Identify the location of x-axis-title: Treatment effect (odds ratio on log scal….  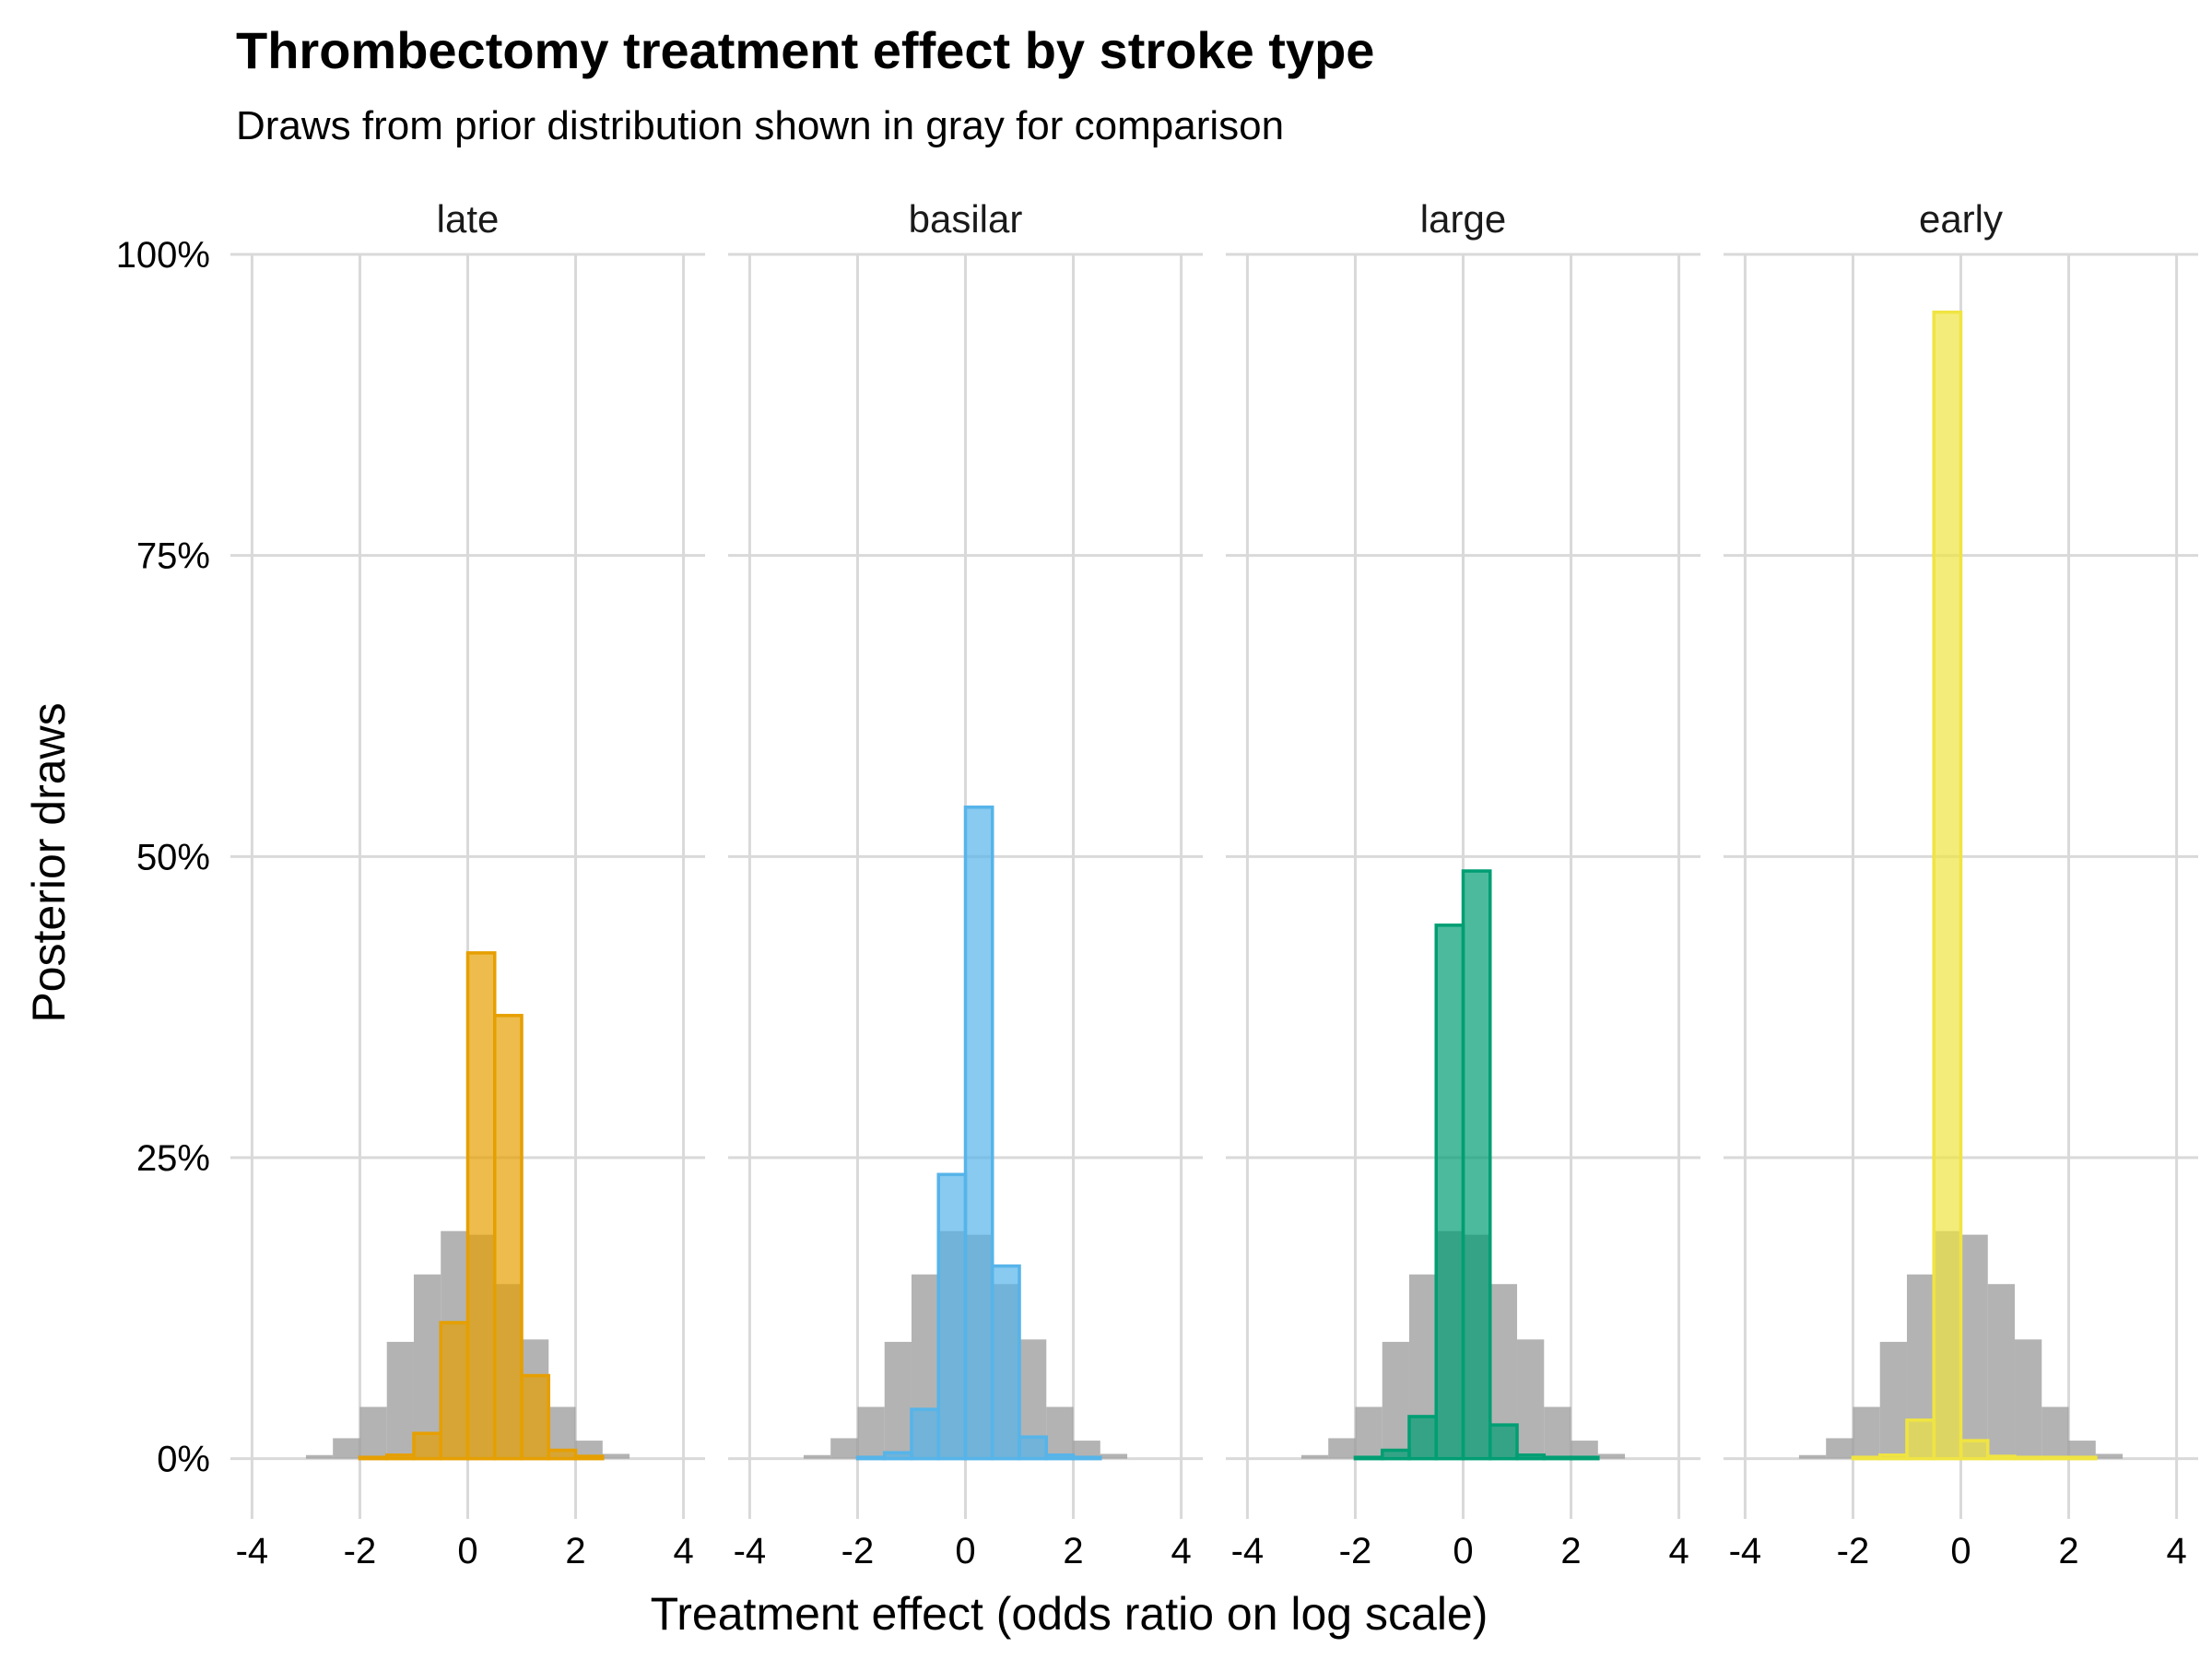
(1069, 1614).